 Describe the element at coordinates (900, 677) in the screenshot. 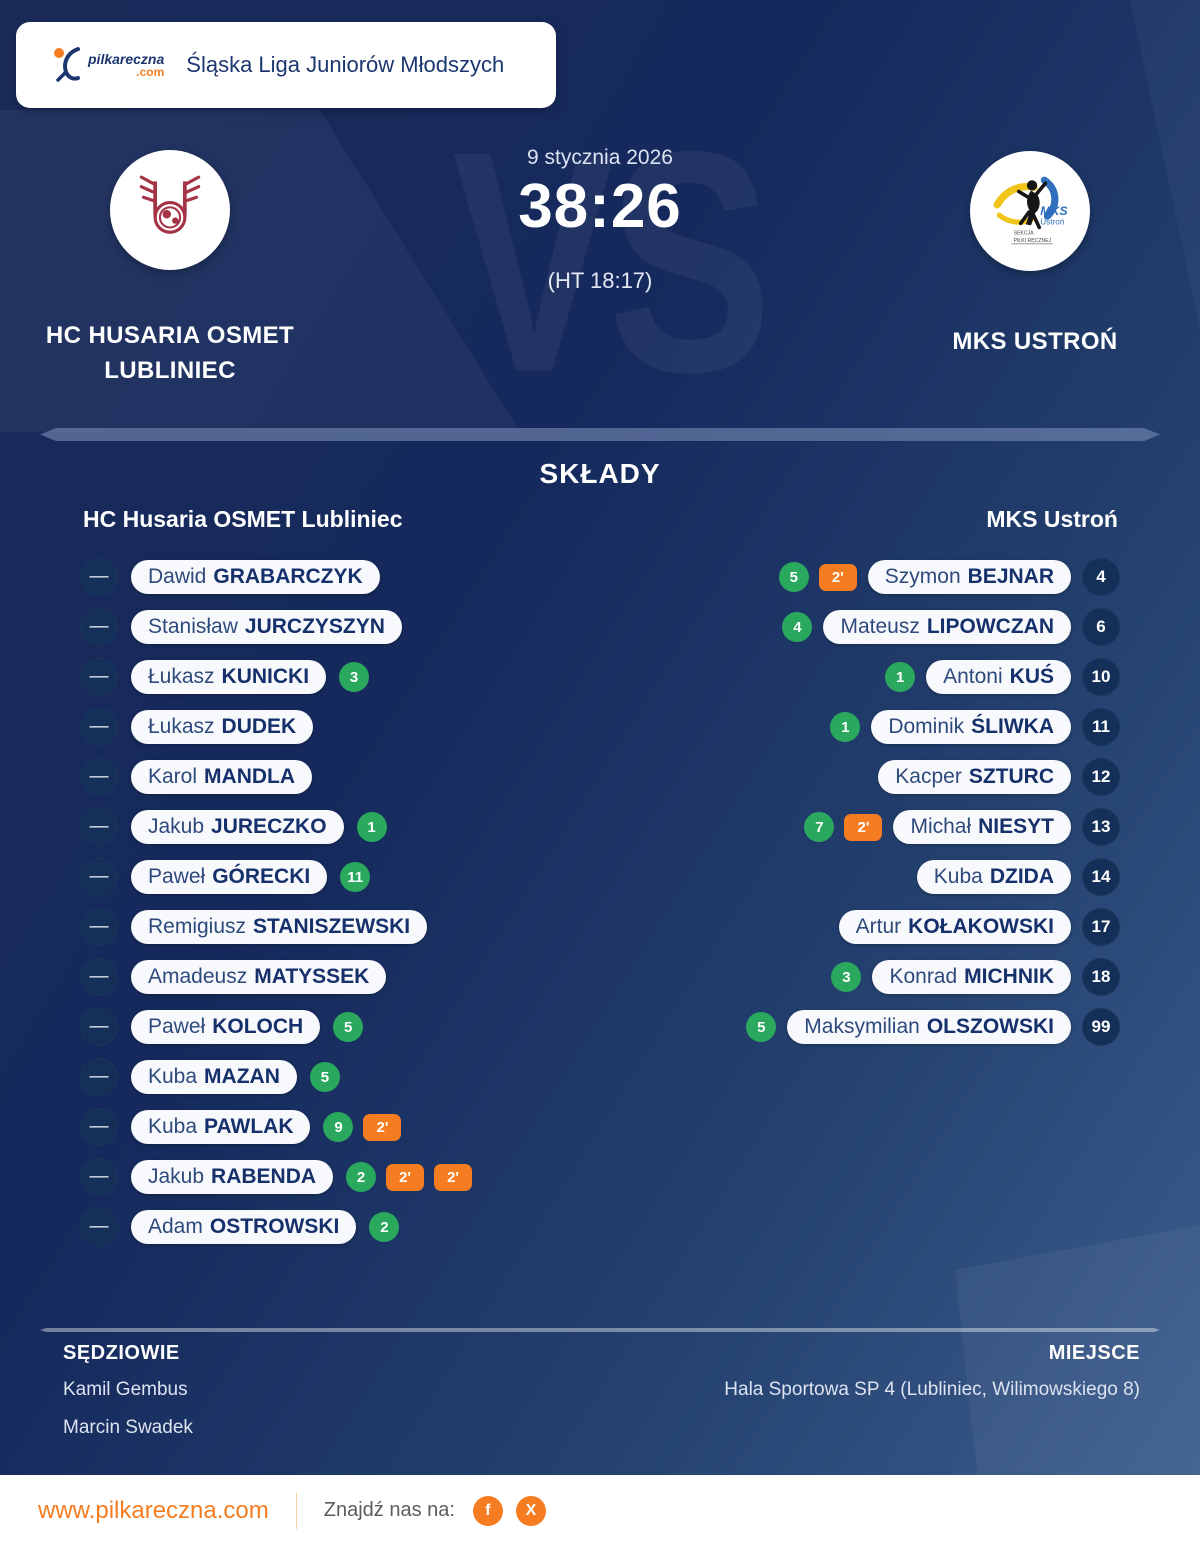

I see `player-badges: 1` at that location.